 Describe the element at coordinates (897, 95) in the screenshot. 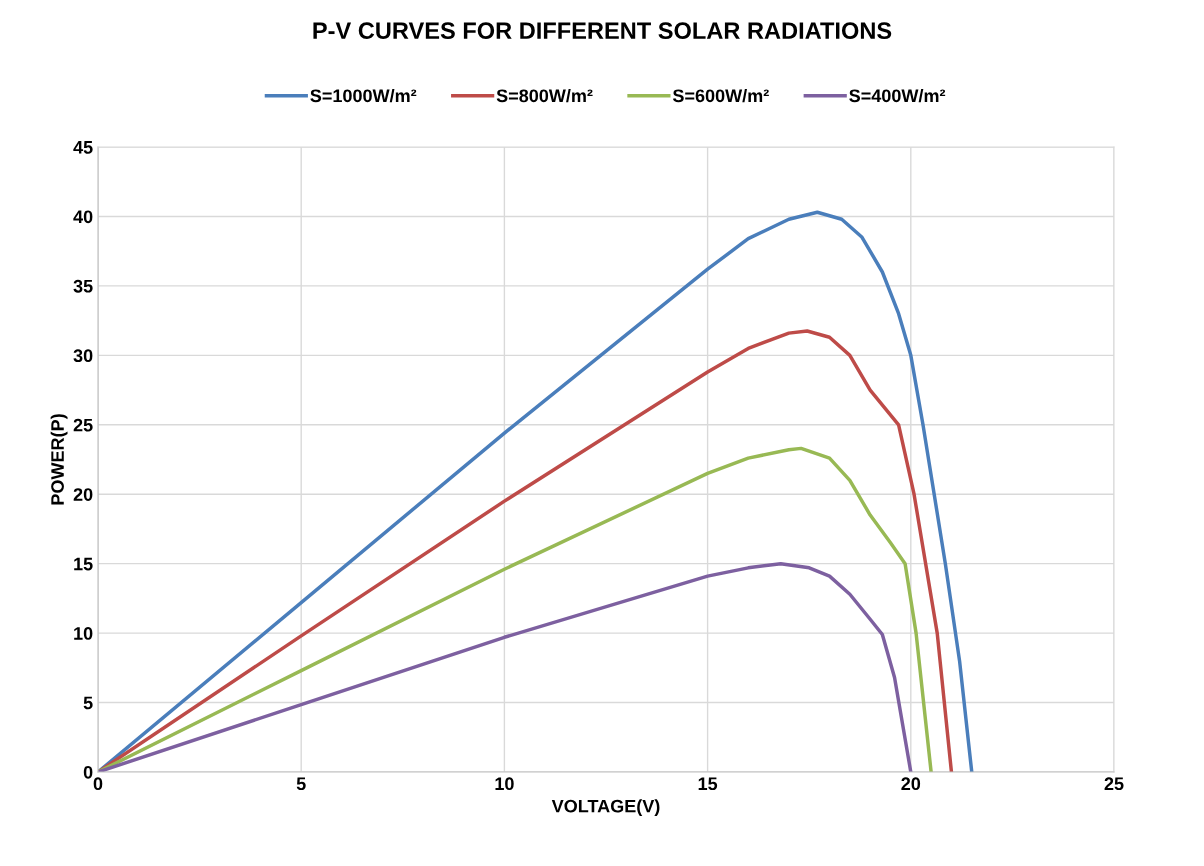

I see `legend-label: S=400W/m²` at that location.